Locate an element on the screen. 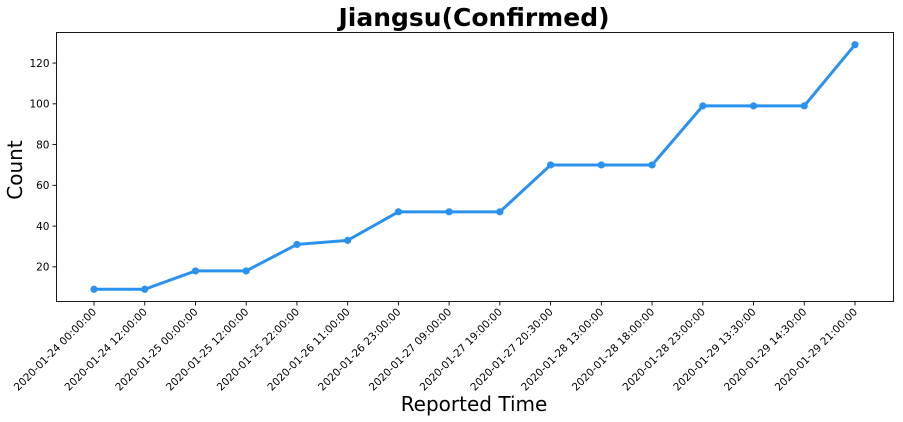 The height and width of the screenshot is (422, 903). x-tick-label: 2020-01-29 13:30:00 is located at coordinates (714, 349).